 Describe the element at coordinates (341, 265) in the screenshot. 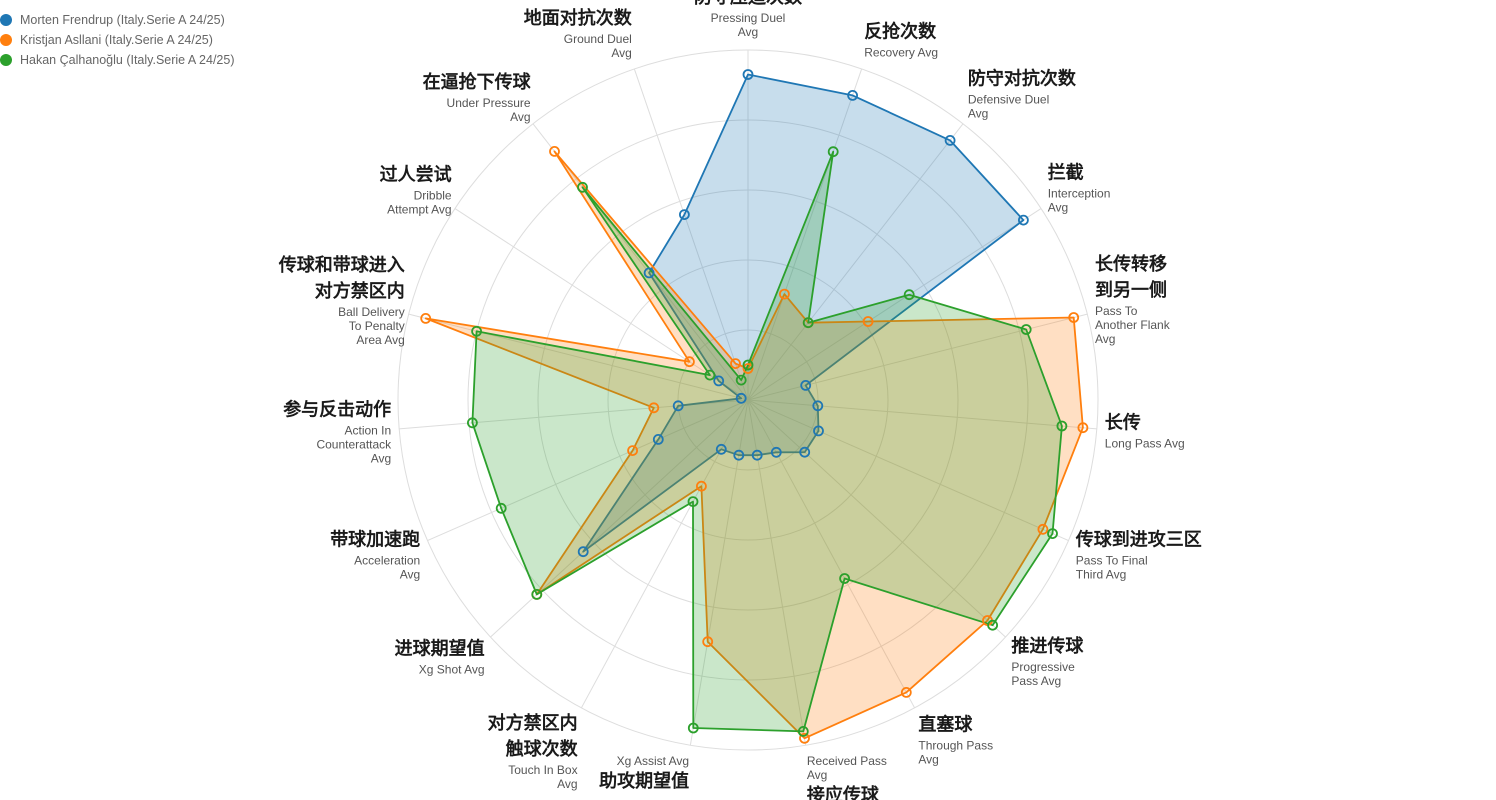

I see `axis-label-cn-15: 传球和带球进入` at that location.